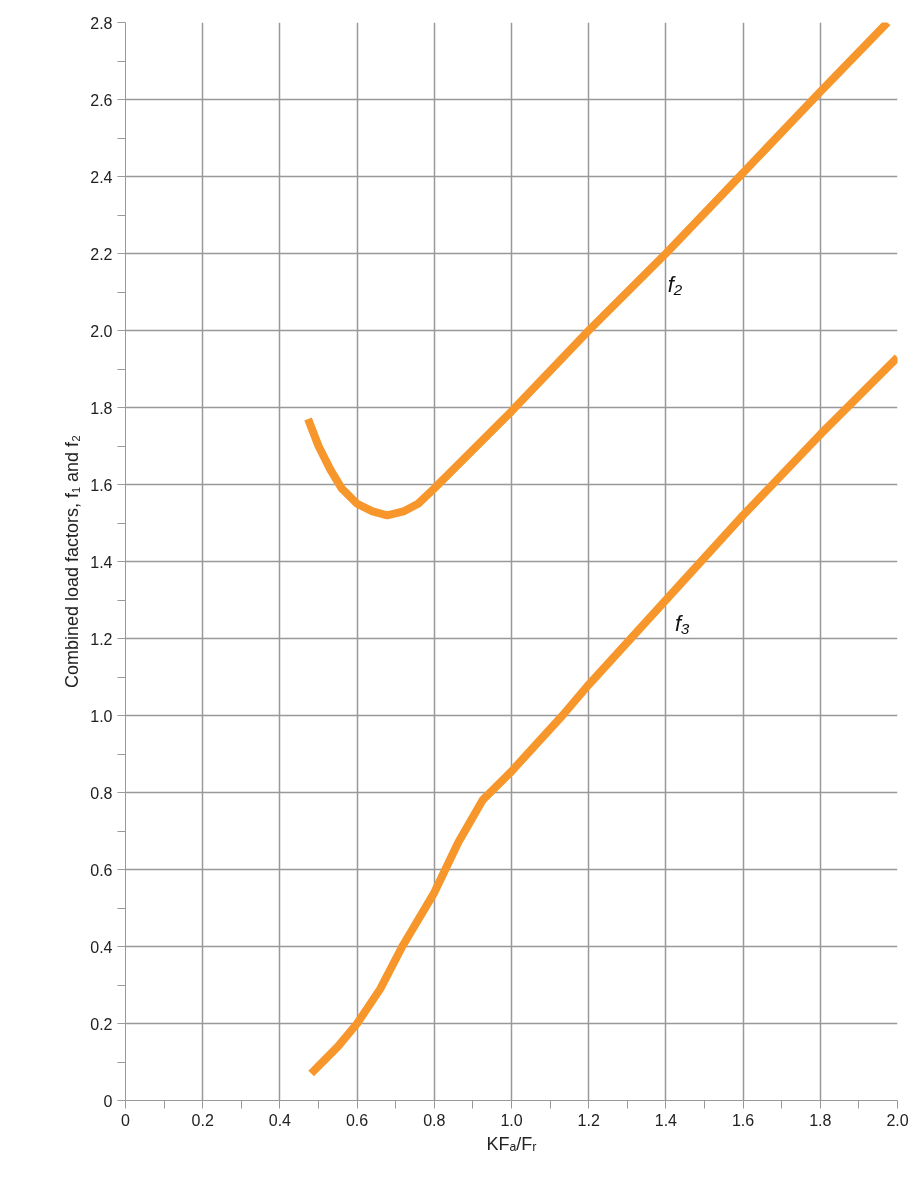  What do you see at coordinates (101, 793) in the screenshot?
I see `y-tick-label: 0.8` at bounding box center [101, 793].